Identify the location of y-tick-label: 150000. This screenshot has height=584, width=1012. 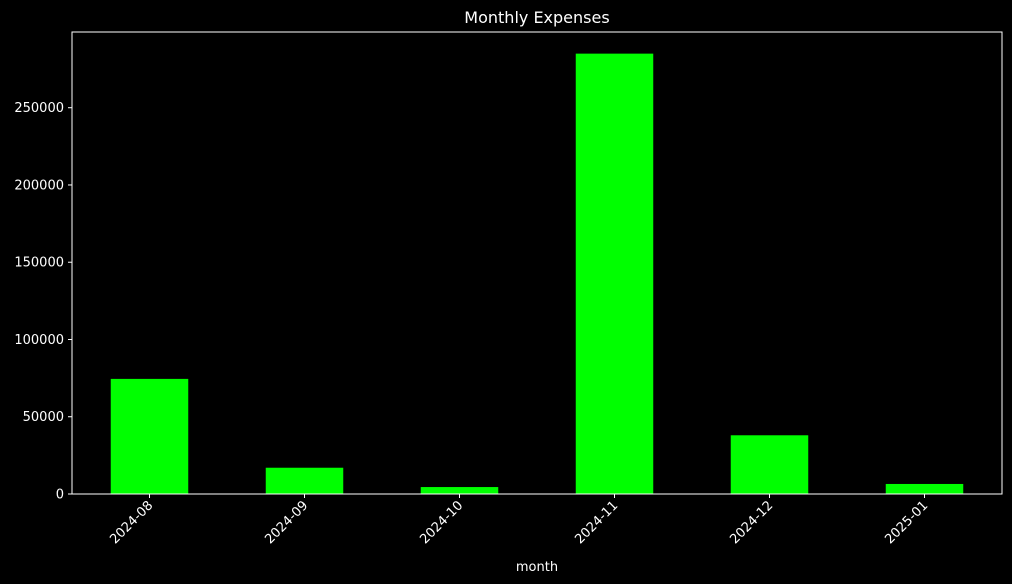
(39, 263).